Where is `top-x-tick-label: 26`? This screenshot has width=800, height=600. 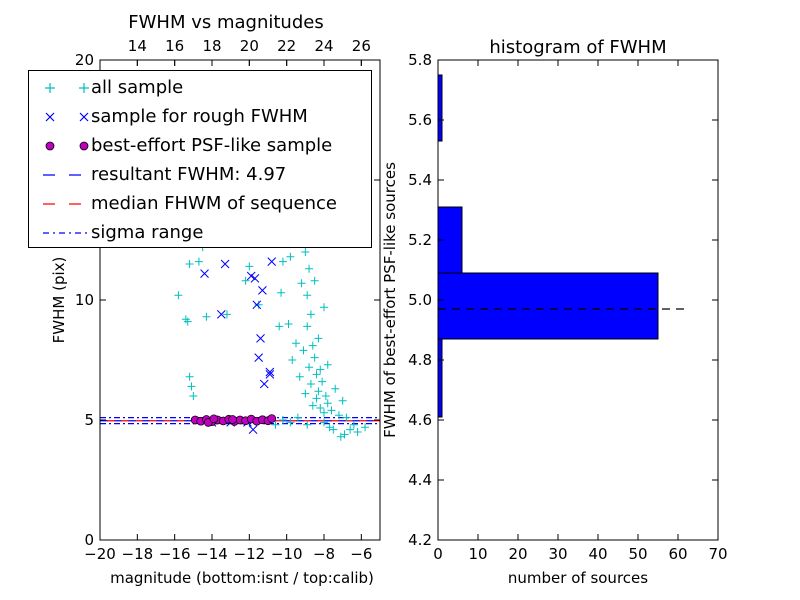 top-x-tick-label: 26 is located at coordinates (361, 46).